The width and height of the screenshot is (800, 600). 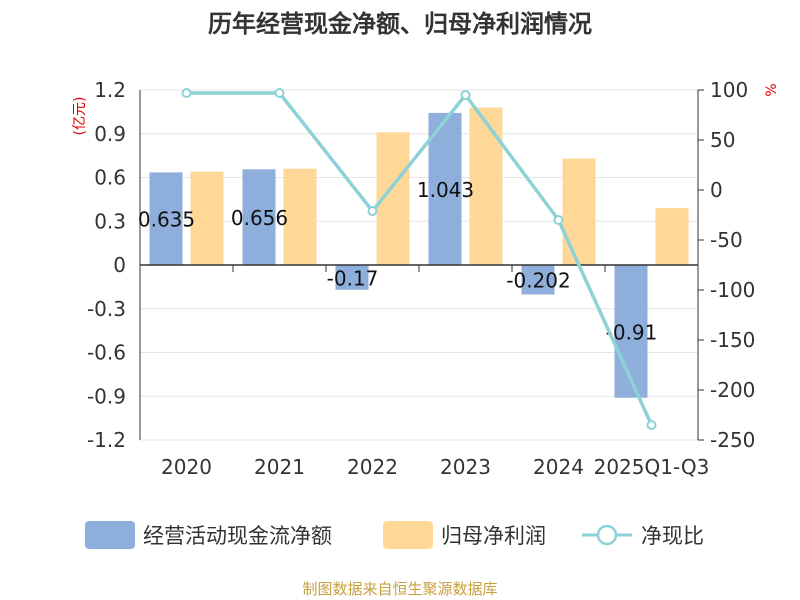 I want to click on left-tick-label: 0.9, so click(x=110, y=134).